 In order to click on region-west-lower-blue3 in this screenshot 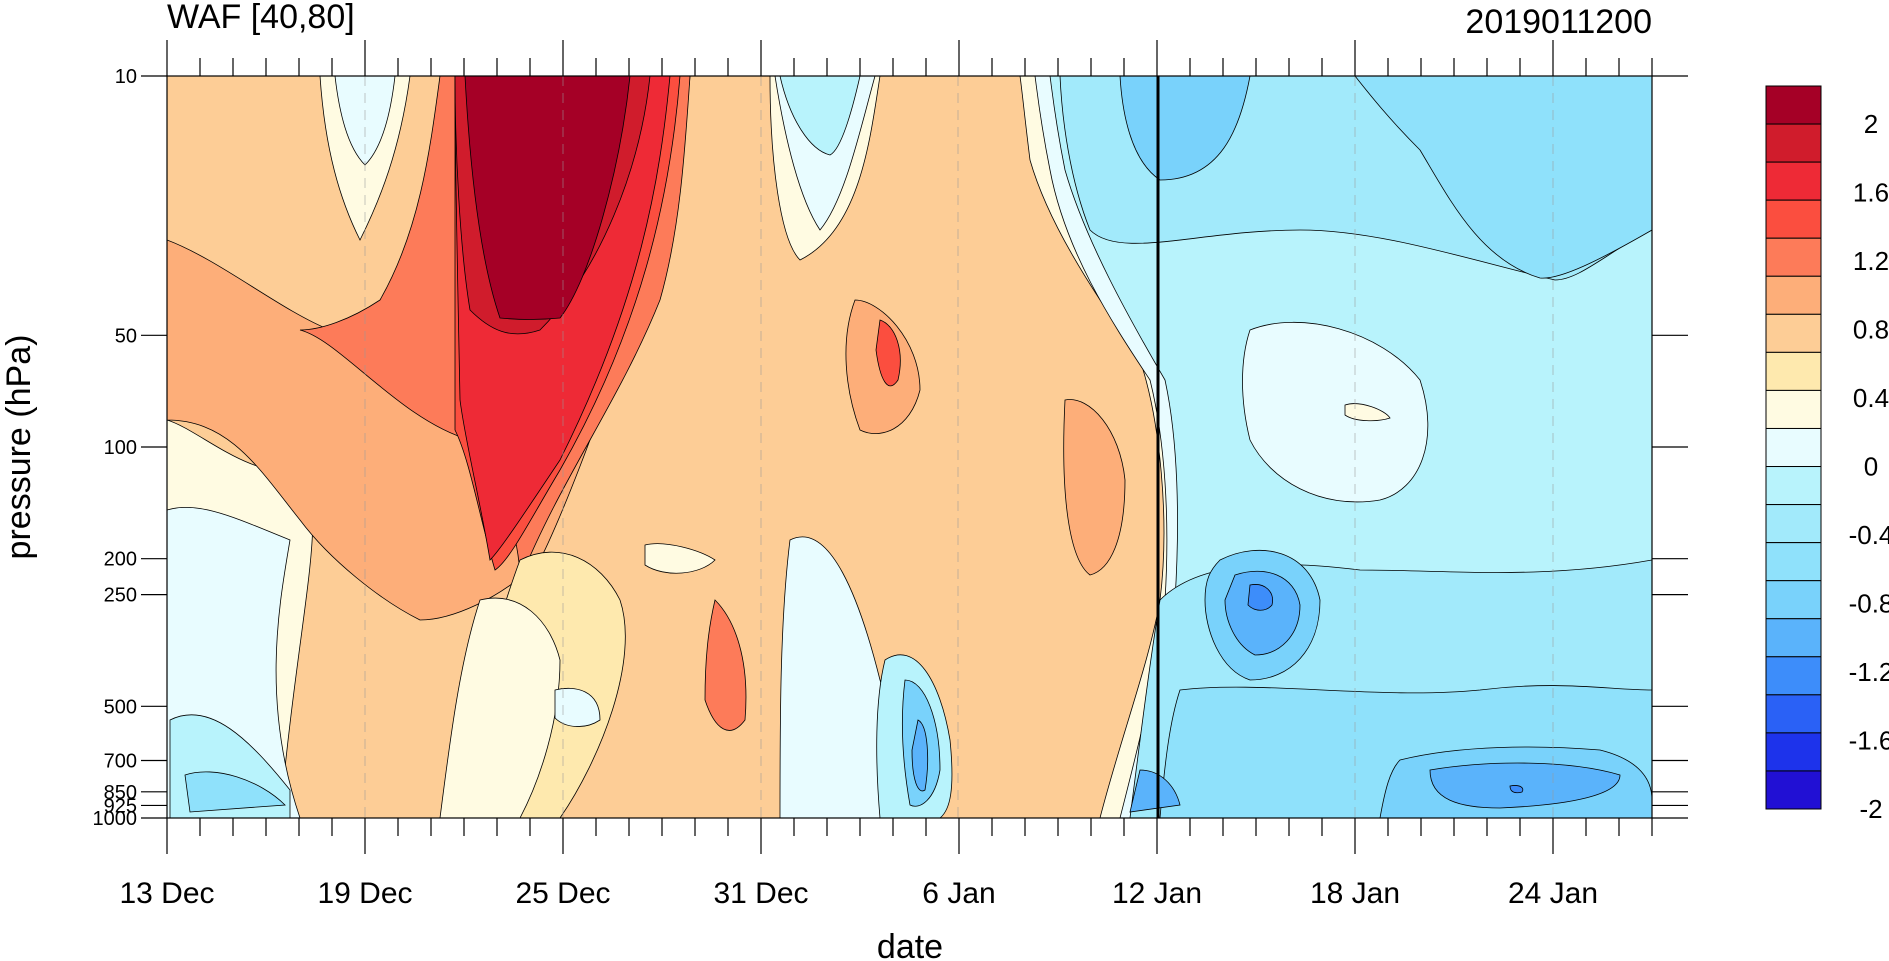, I will do `click(235, 792)`.